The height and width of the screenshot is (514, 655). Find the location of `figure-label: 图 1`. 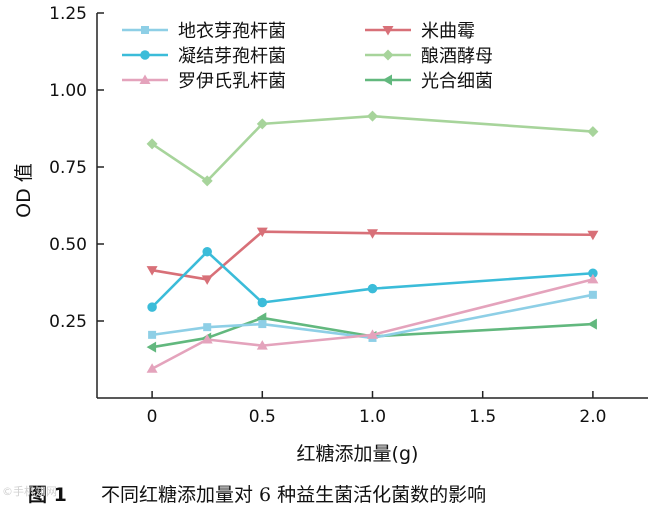

figure-label: 图 1 is located at coordinates (47, 495).